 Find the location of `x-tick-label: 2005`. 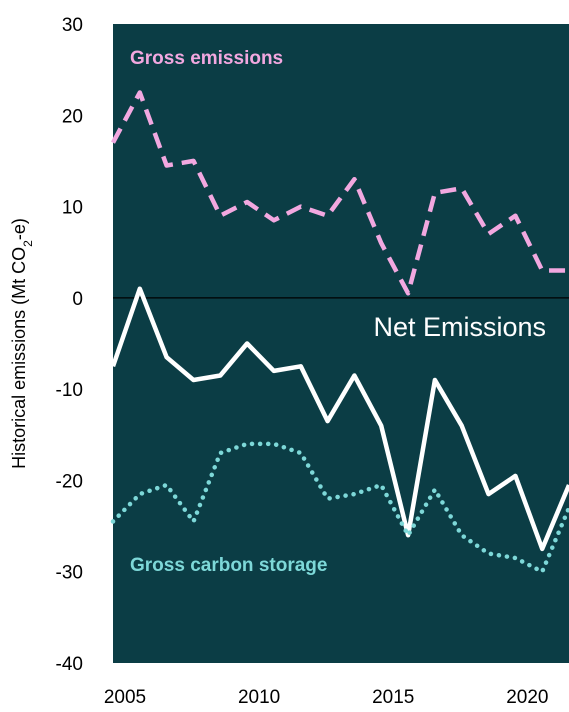

x-tick-label: 2005 is located at coordinates (125, 697).